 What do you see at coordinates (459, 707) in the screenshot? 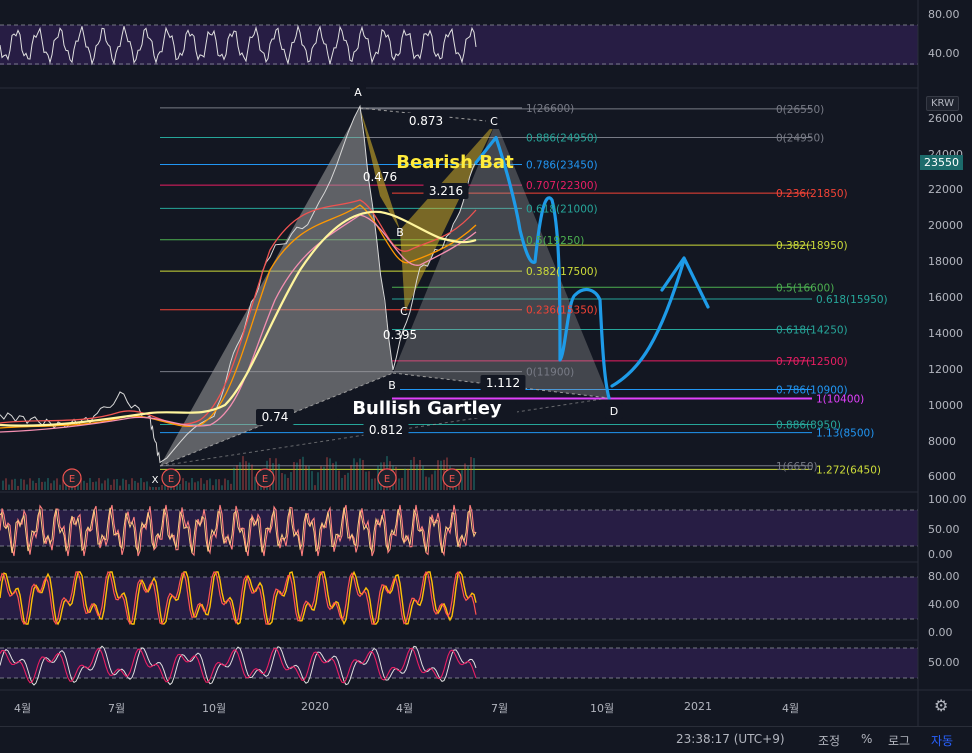
I see `time-axis: 4월 7월 10월 2020 4월 7월 10월 2021 4월` at bounding box center [459, 707].